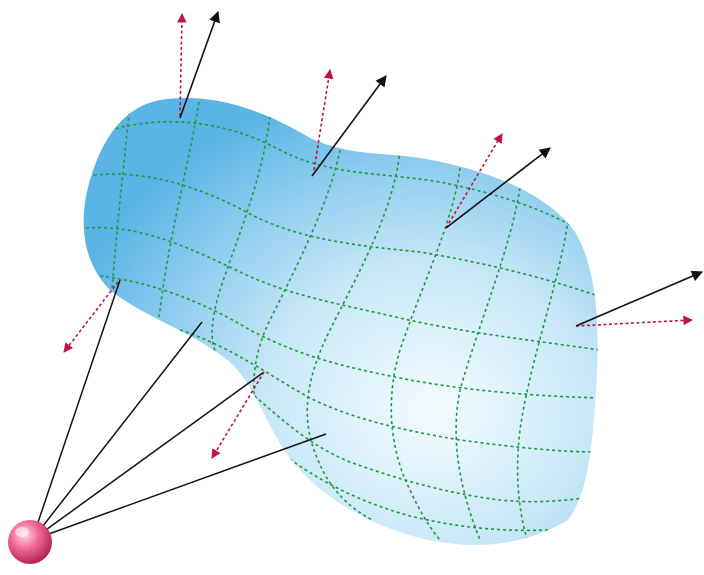 This screenshot has height=575, width=704. Describe the element at coordinates (30, 542) in the screenshot. I see `point-charge-sphere-icon` at that location.